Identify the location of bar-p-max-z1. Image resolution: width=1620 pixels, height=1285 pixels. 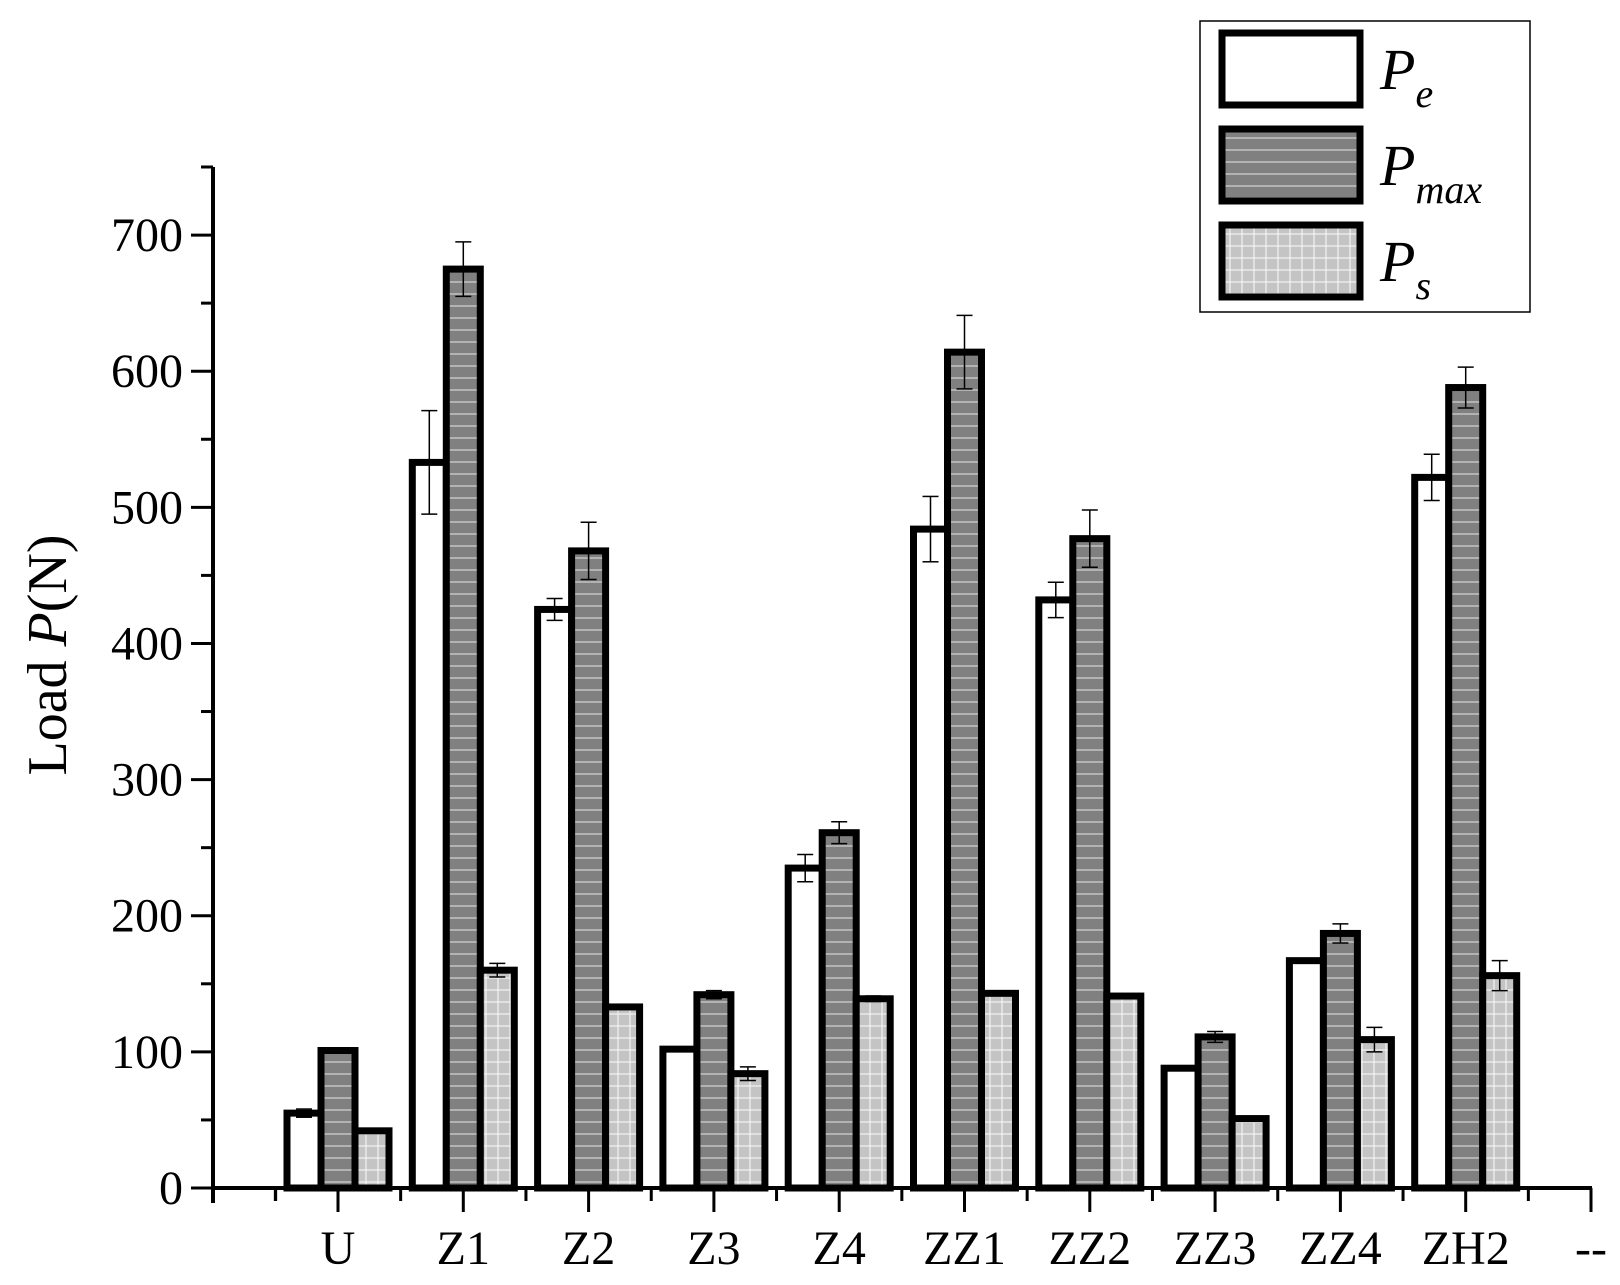
(463, 728).